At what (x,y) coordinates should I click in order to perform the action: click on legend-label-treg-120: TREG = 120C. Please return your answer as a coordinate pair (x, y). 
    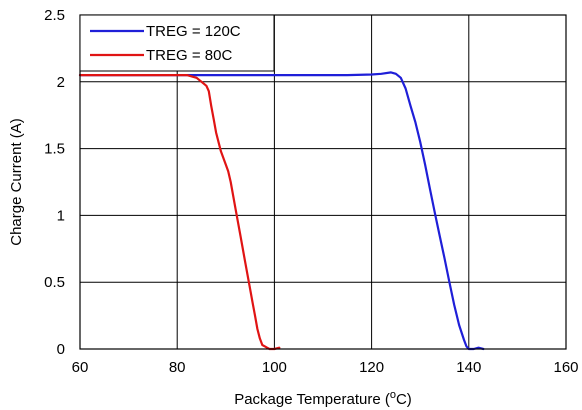
    Looking at the image, I should click on (193, 31).